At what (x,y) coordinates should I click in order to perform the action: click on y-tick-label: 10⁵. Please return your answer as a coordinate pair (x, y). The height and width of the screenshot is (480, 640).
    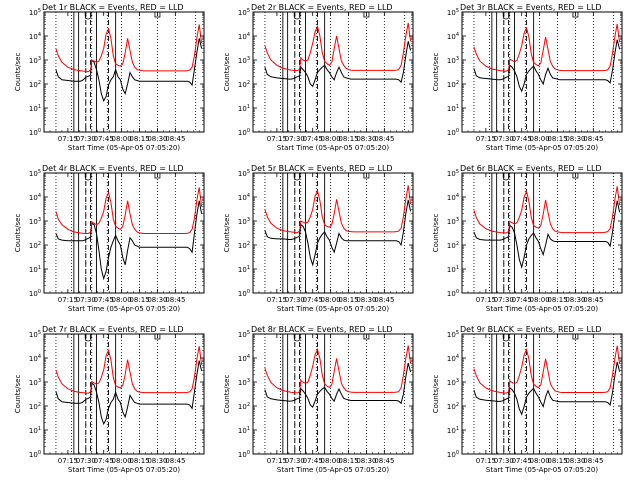
    Looking at the image, I should click on (244, 173).